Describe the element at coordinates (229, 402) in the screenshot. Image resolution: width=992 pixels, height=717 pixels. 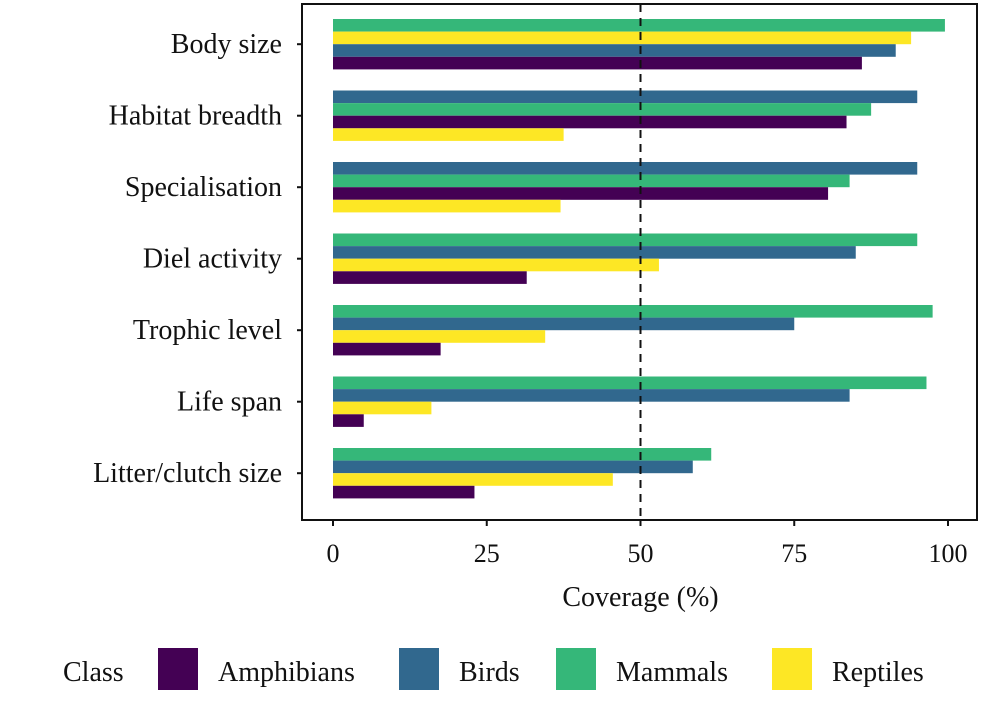
I see `y-category-label: Life span` at that location.